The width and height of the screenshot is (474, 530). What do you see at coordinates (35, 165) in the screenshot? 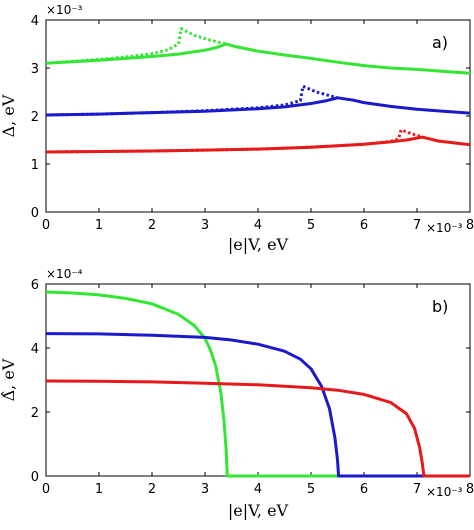
I see `y-tick-label: 1` at bounding box center [35, 165].